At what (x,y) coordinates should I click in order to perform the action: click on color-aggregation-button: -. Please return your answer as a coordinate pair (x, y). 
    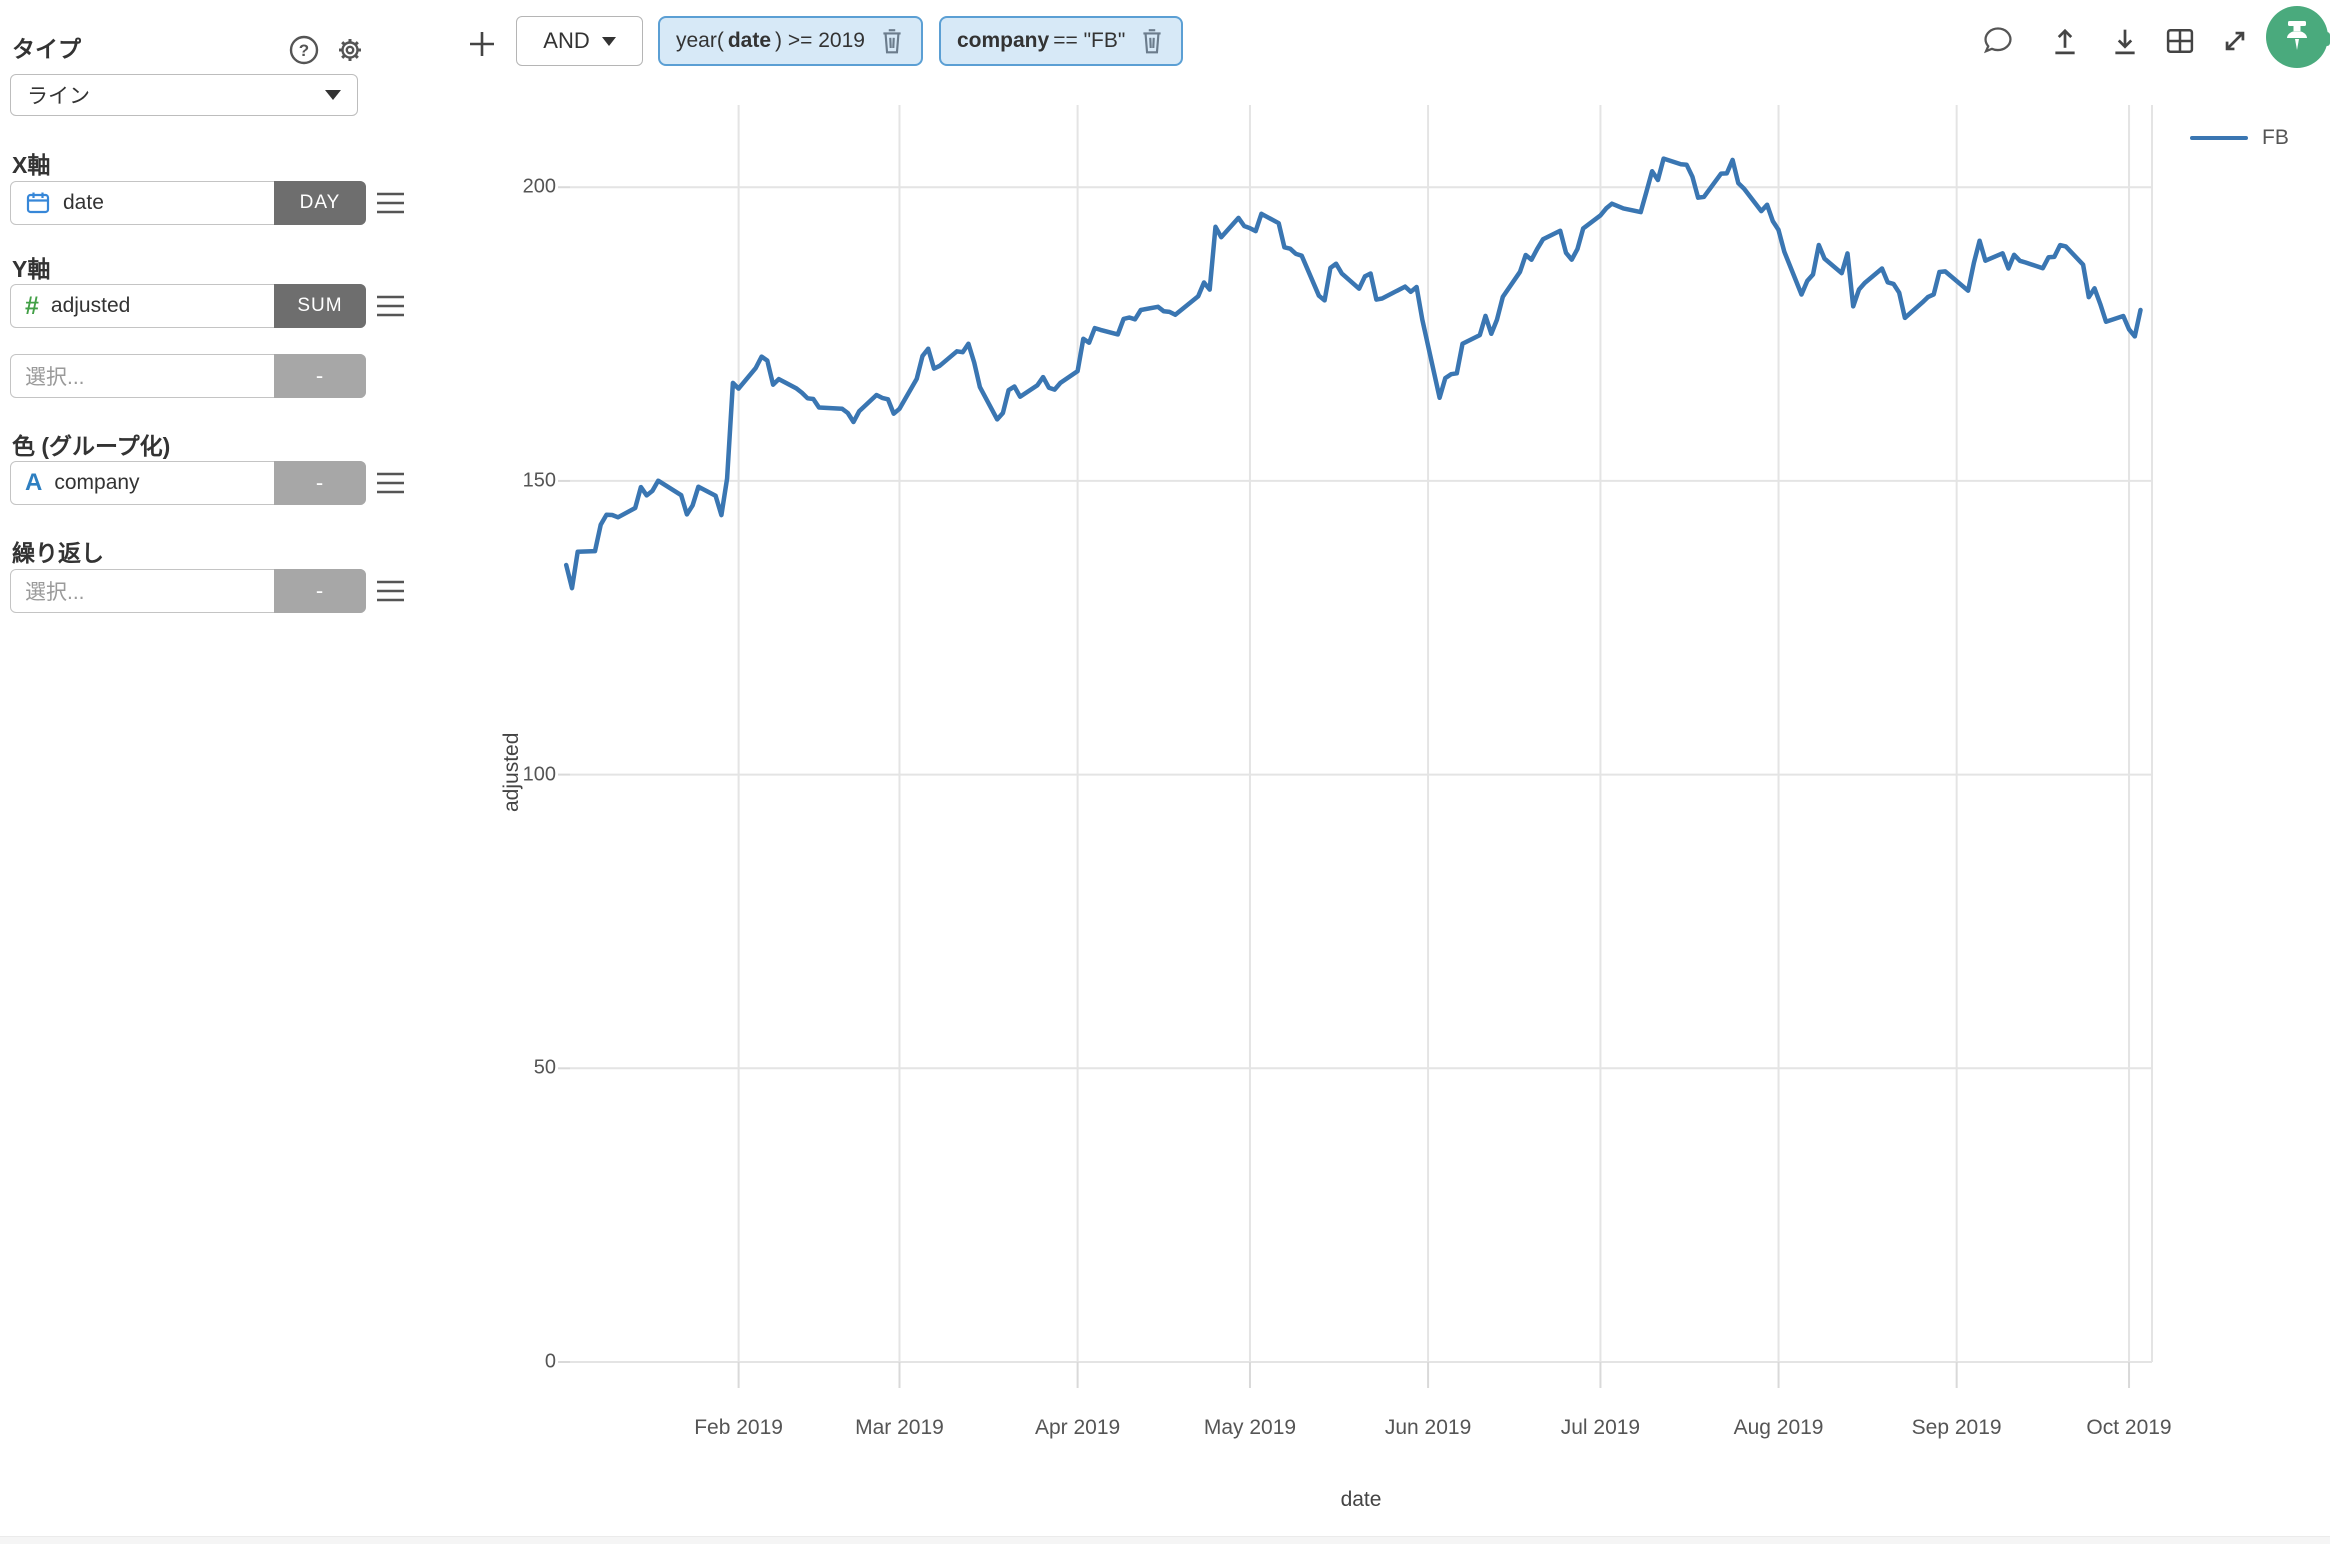
    Looking at the image, I should click on (320, 483).